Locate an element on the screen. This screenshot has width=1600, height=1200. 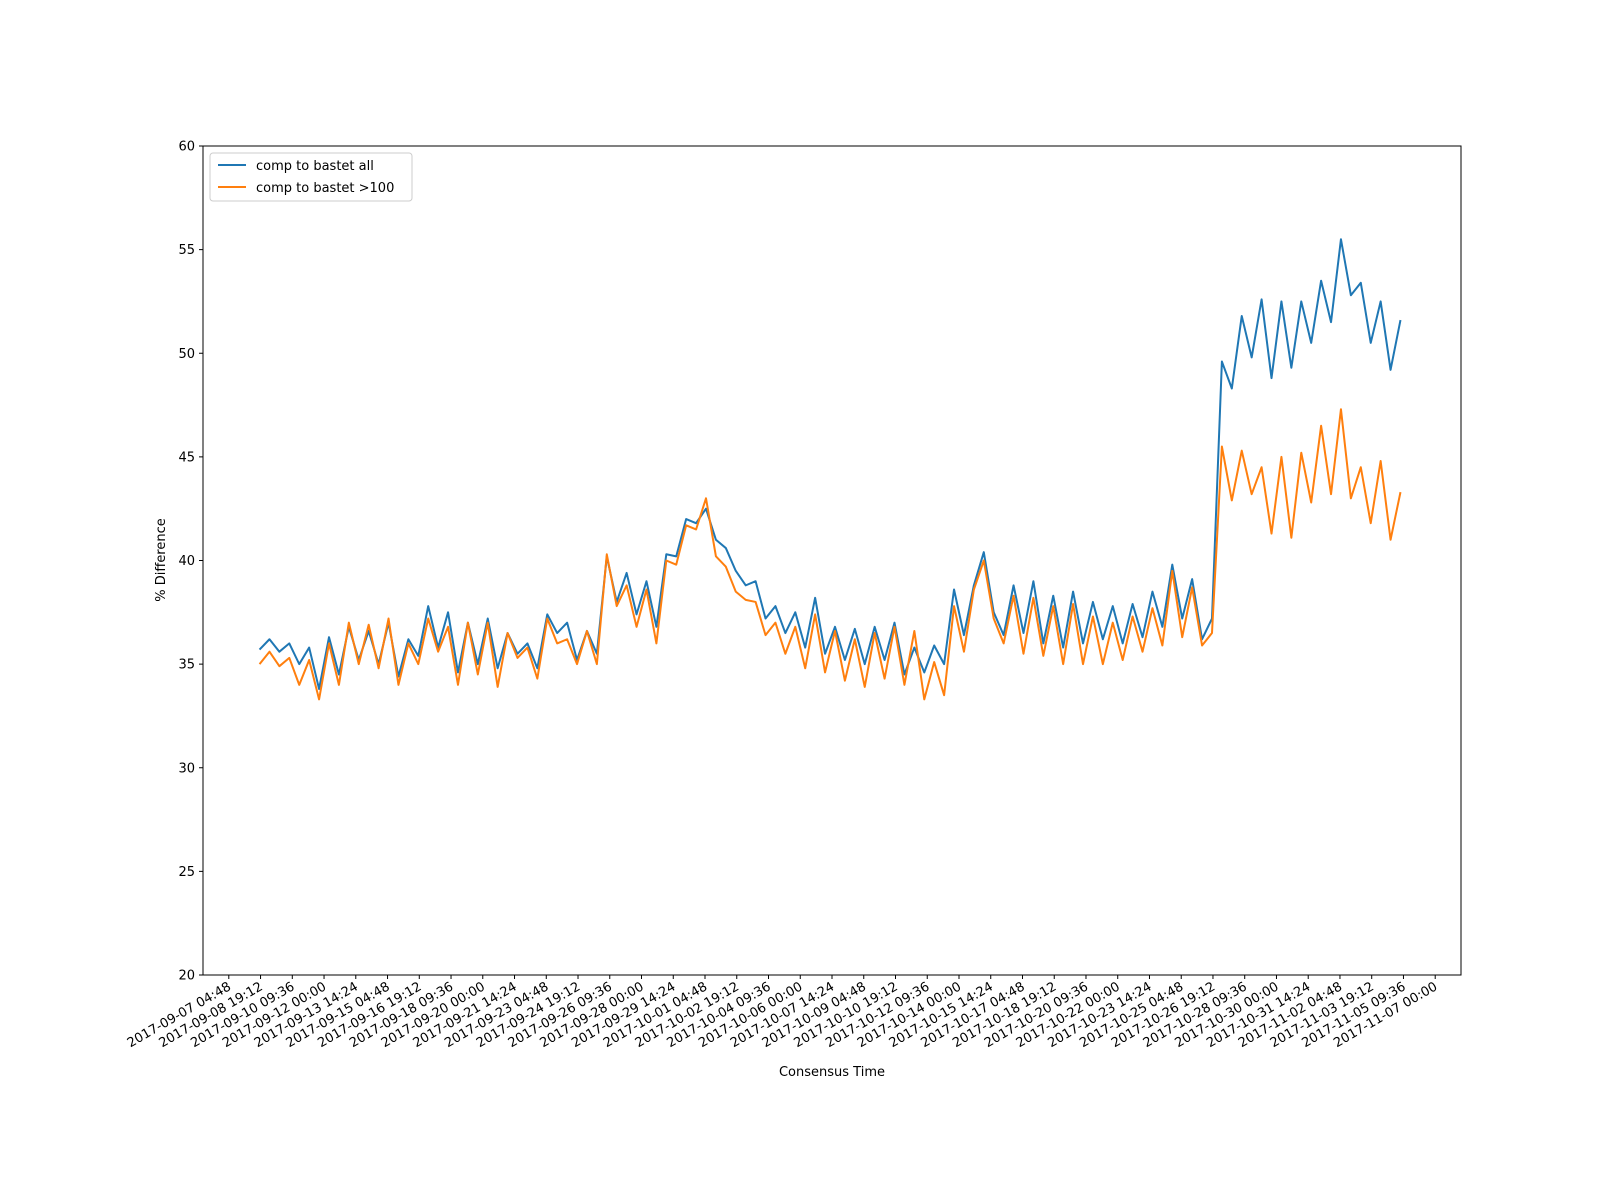
y-tick-label: 60 is located at coordinates (186, 147).